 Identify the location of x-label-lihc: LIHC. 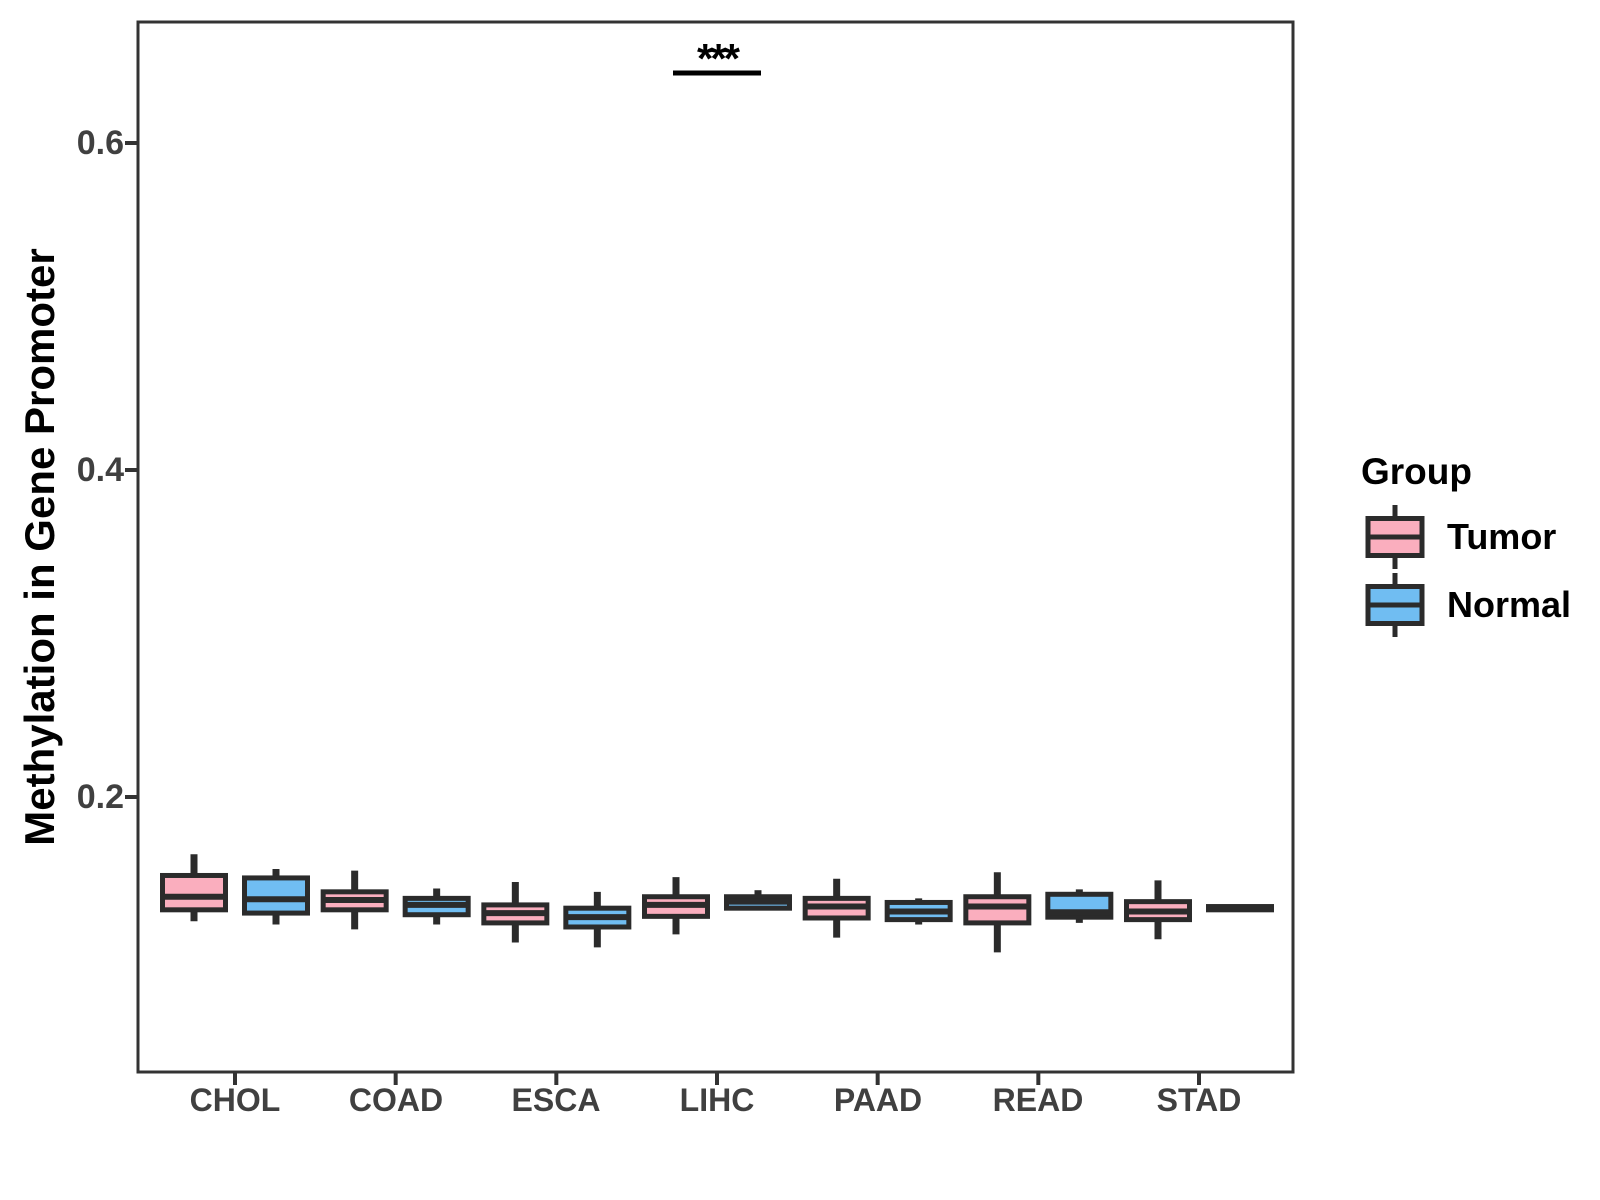
(717, 1100).